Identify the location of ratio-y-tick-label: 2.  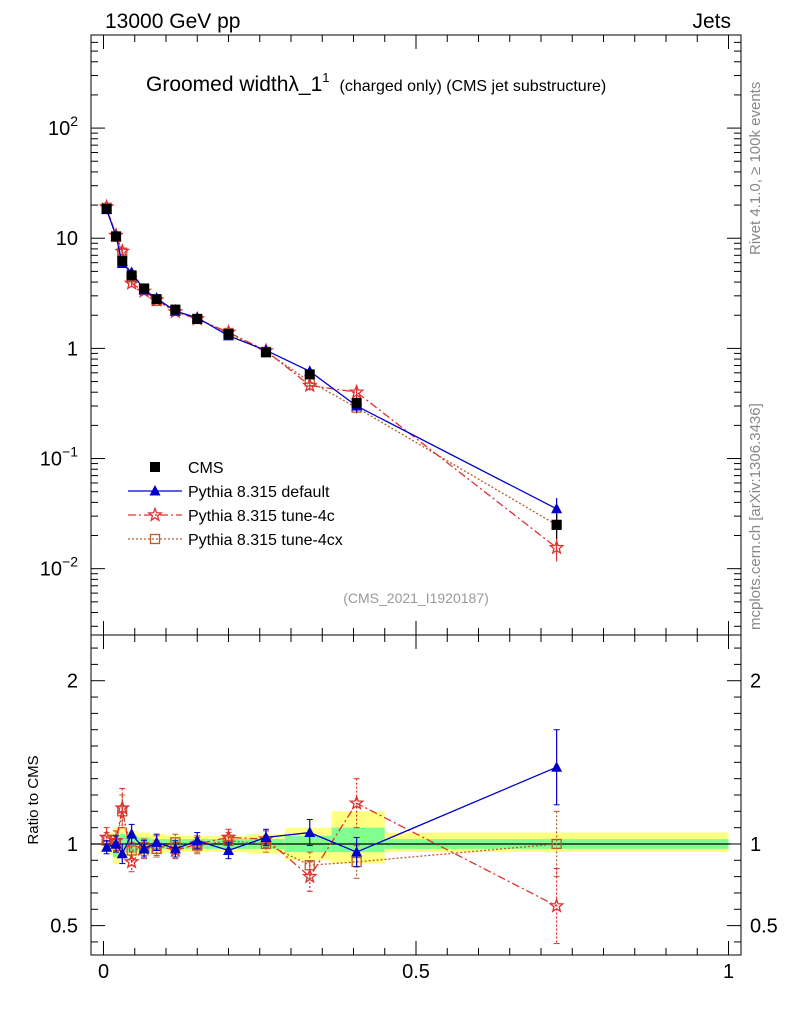
(72, 682).